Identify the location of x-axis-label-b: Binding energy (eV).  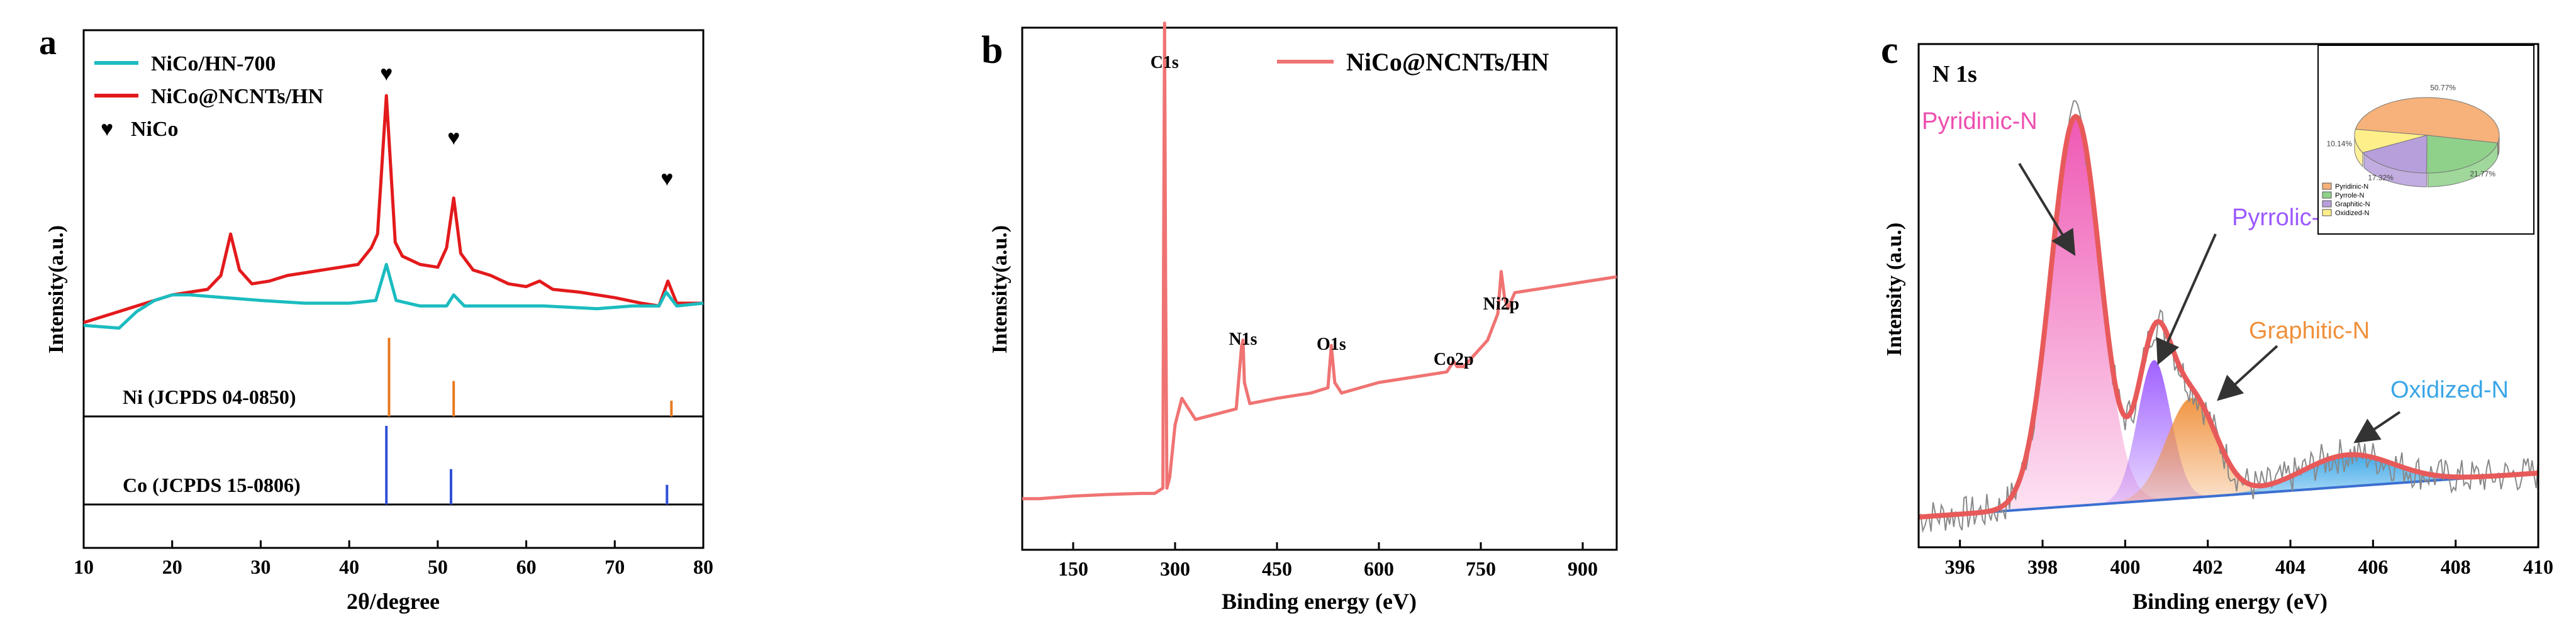
(1319, 601).